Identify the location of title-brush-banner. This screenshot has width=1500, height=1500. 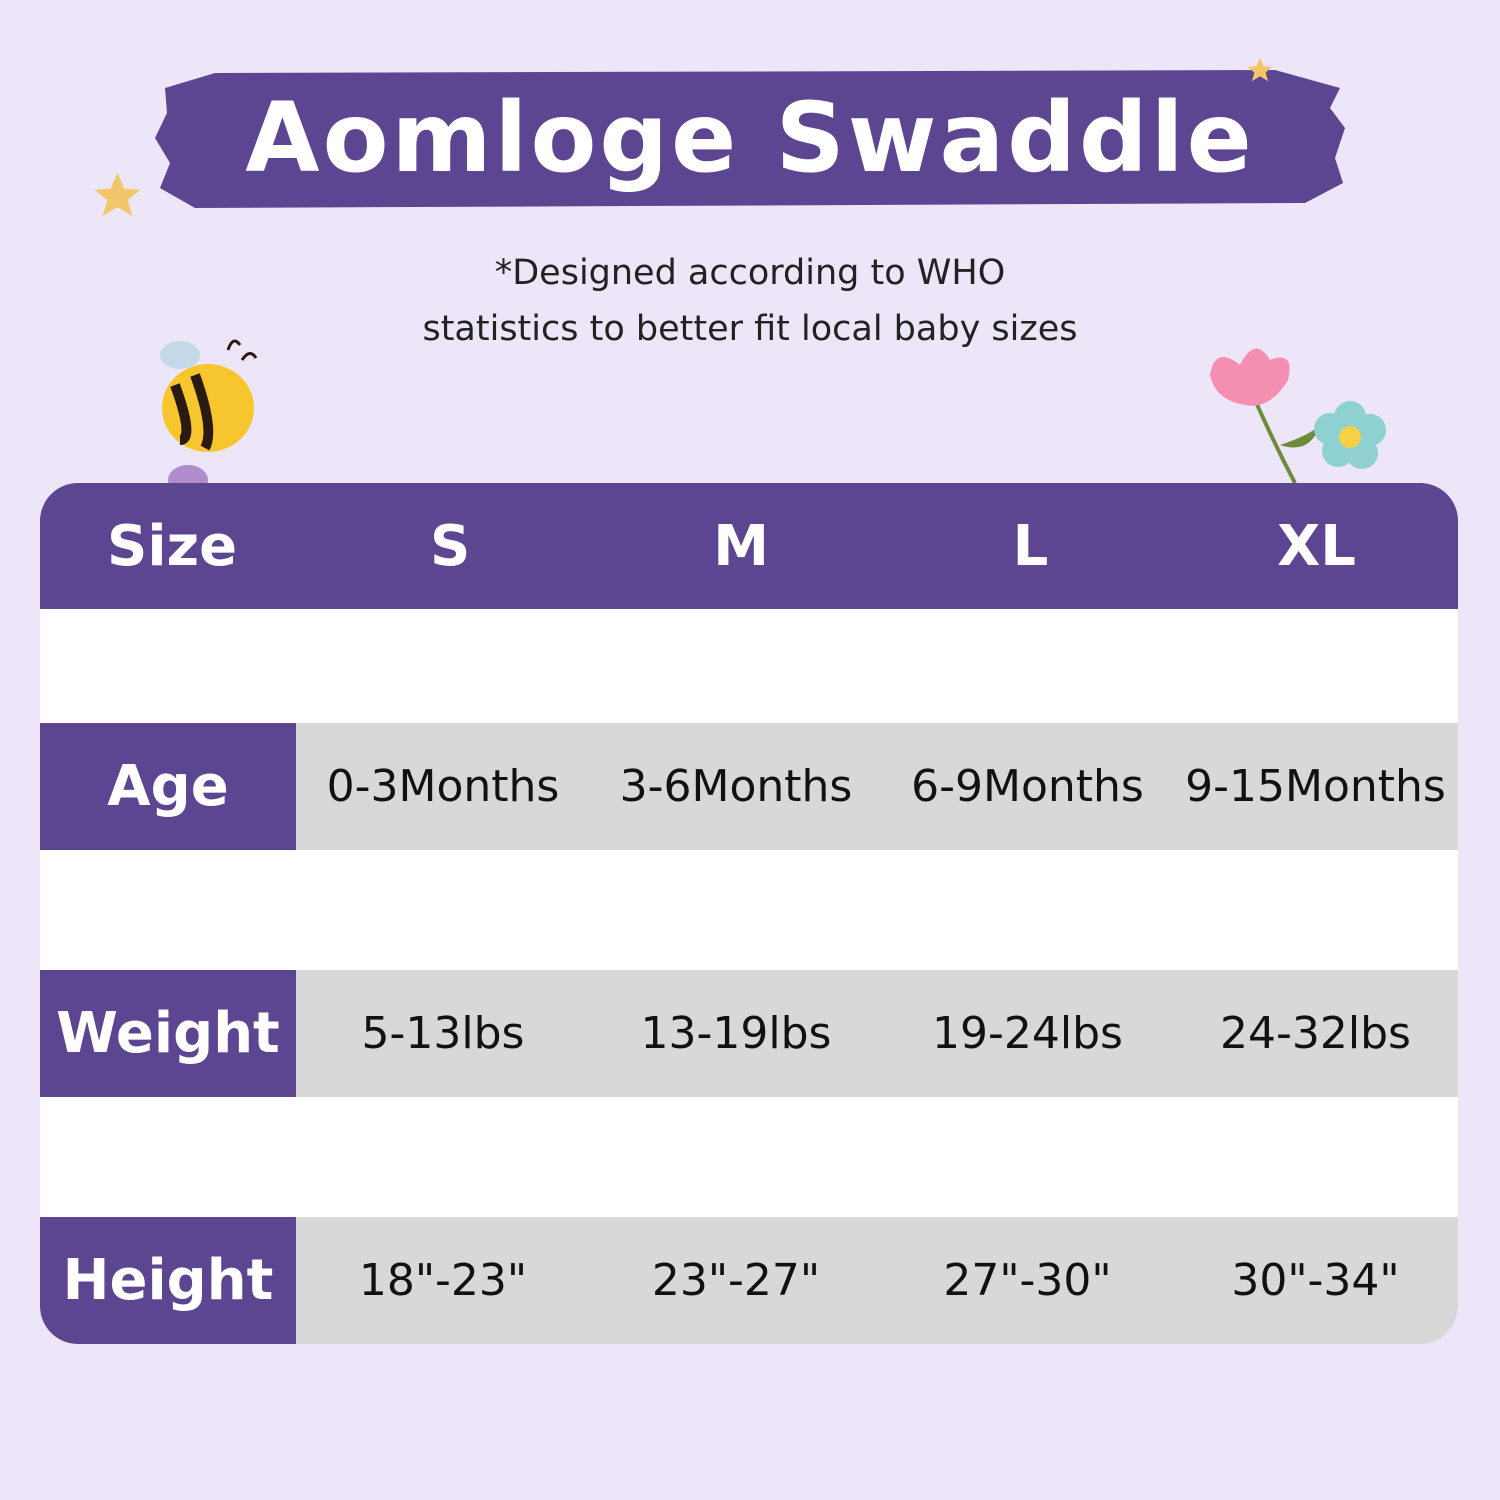
(750, 139).